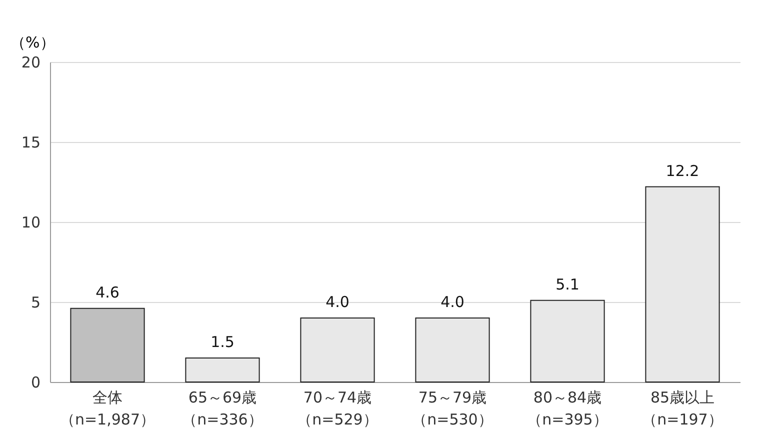  I want to click on x-tick-label: 全体（n=1,987）, so click(108, 408).